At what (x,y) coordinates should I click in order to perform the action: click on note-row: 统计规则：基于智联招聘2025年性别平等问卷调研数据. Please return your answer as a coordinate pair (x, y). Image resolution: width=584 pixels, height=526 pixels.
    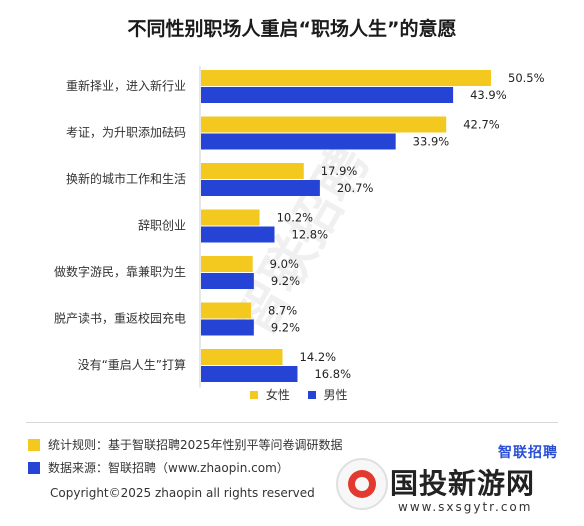
    Looking at the image, I should click on (185, 444).